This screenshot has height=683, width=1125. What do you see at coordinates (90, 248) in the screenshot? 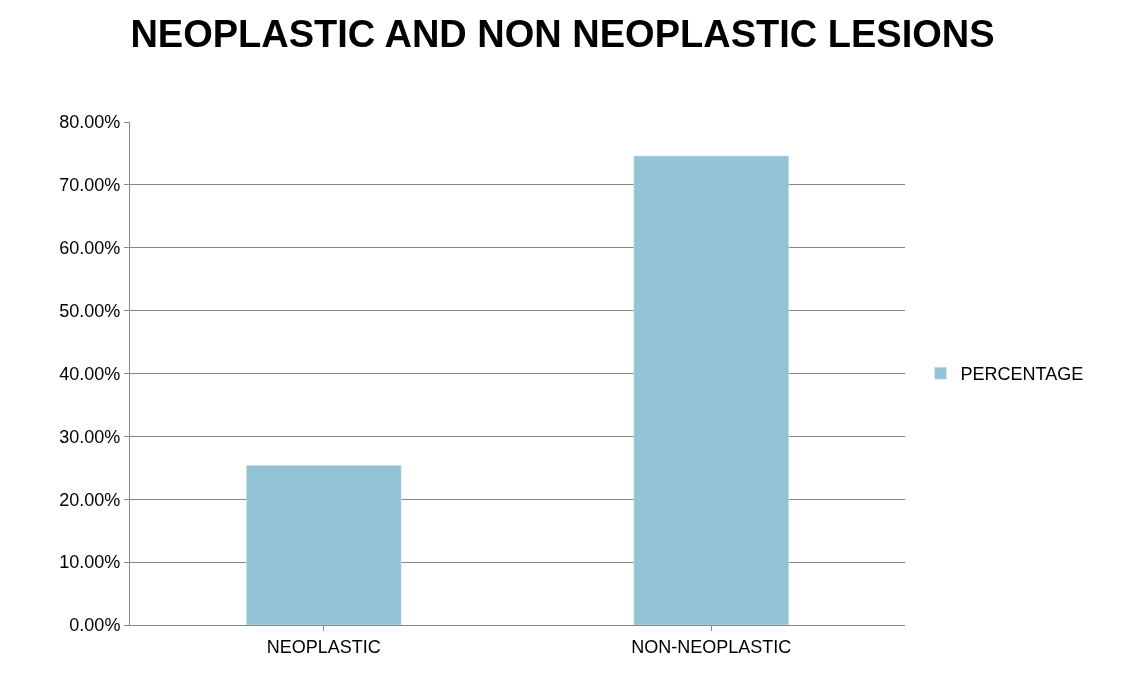
I see `y-tick-label: 60.00%` at bounding box center [90, 248].